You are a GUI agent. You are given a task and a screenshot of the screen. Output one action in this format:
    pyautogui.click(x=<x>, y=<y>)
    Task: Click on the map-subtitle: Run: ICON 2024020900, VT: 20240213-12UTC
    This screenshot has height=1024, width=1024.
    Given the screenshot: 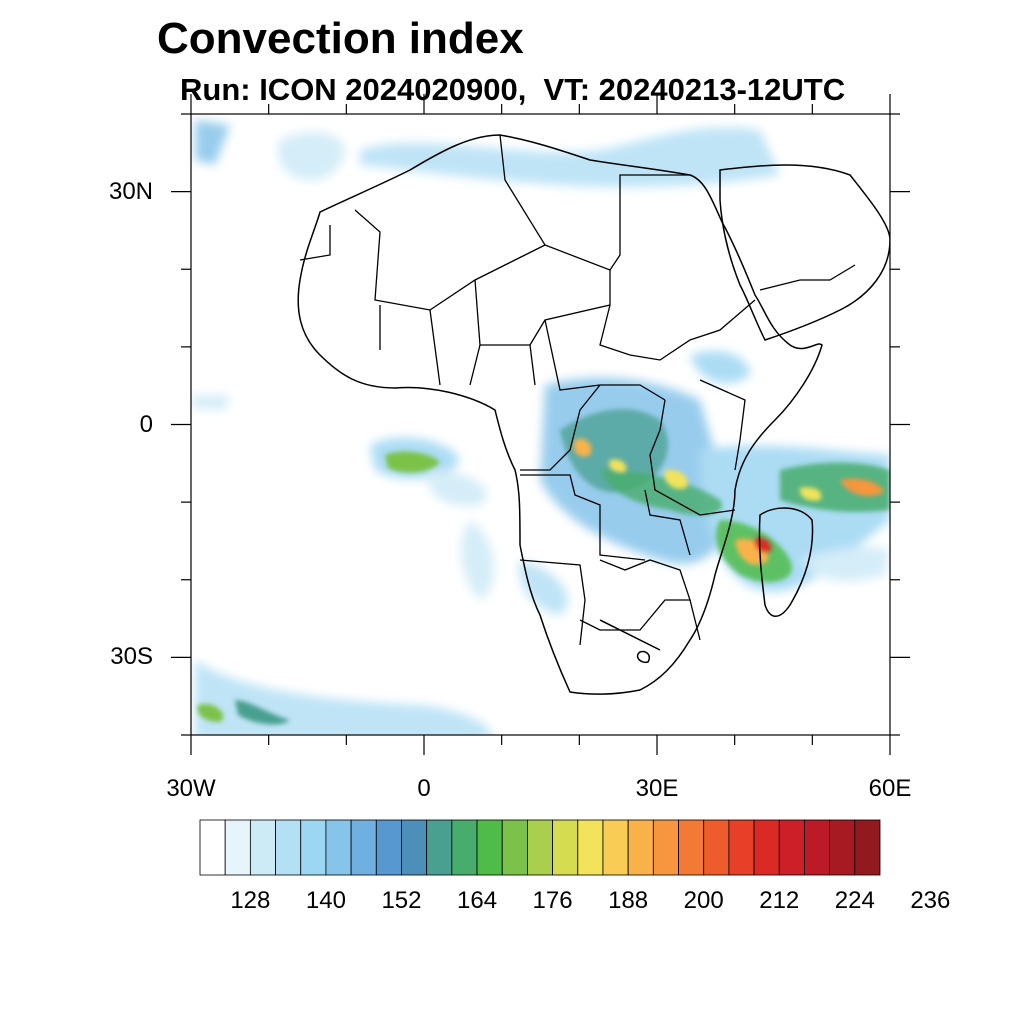 What is the action you would take?
    pyautogui.click(x=513, y=89)
    